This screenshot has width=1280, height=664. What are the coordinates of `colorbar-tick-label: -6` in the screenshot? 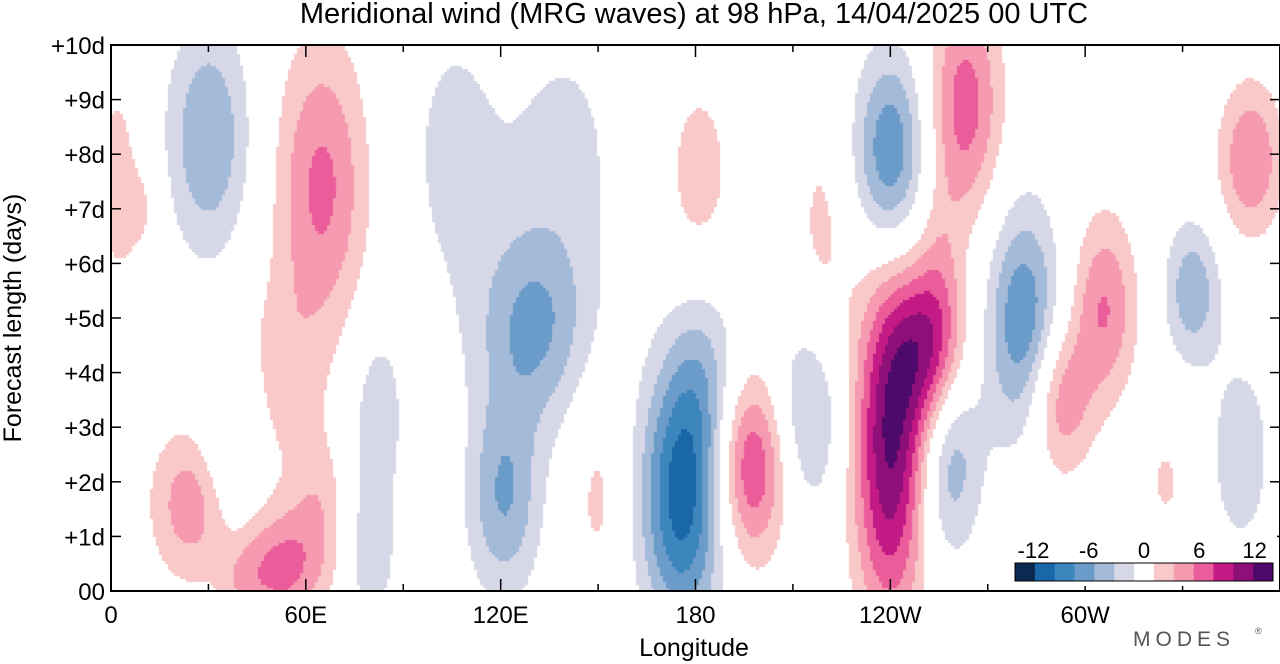 It's located at (1089, 550).